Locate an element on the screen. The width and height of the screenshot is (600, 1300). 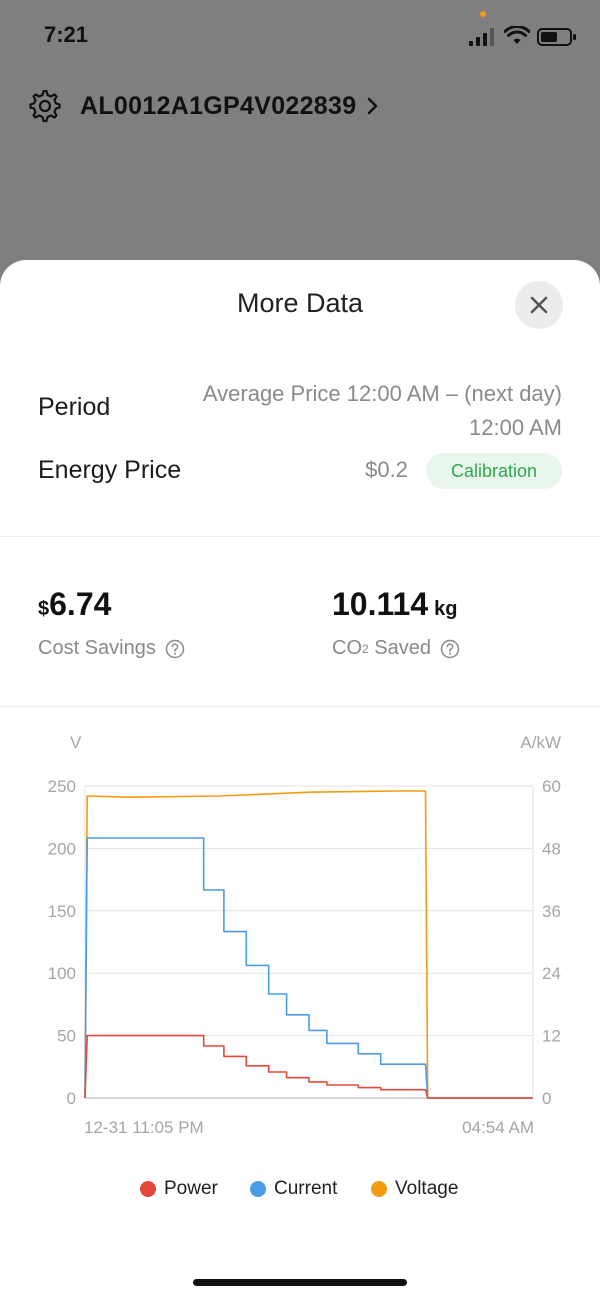
legend-item-current: Current is located at coordinates (293, 1189).